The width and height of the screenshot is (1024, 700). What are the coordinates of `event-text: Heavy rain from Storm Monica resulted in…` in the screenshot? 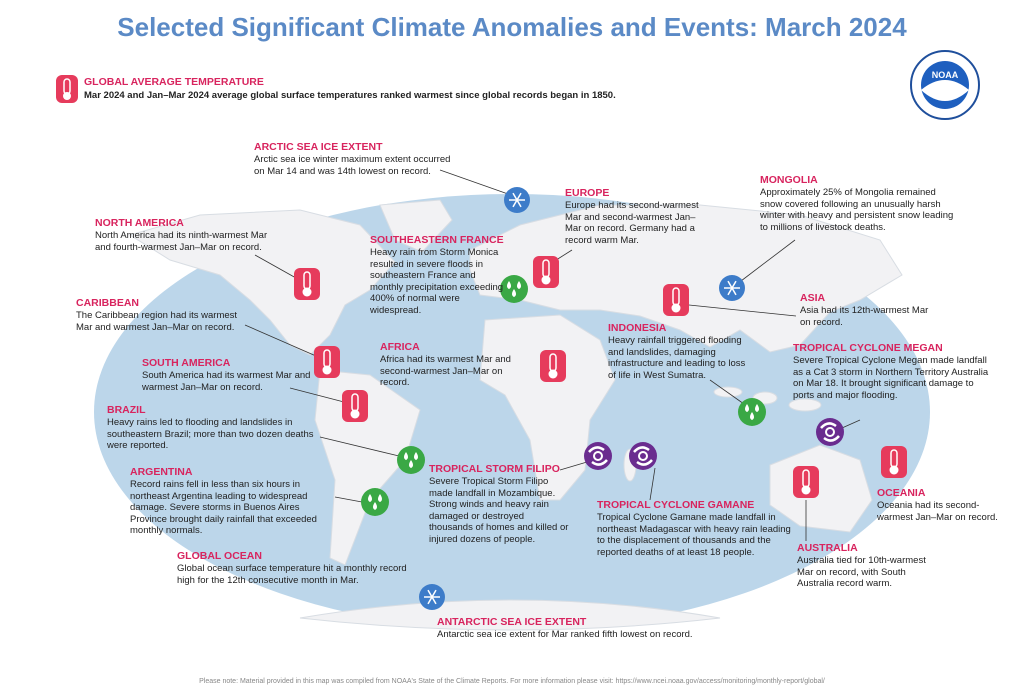 It's located at (437, 281).